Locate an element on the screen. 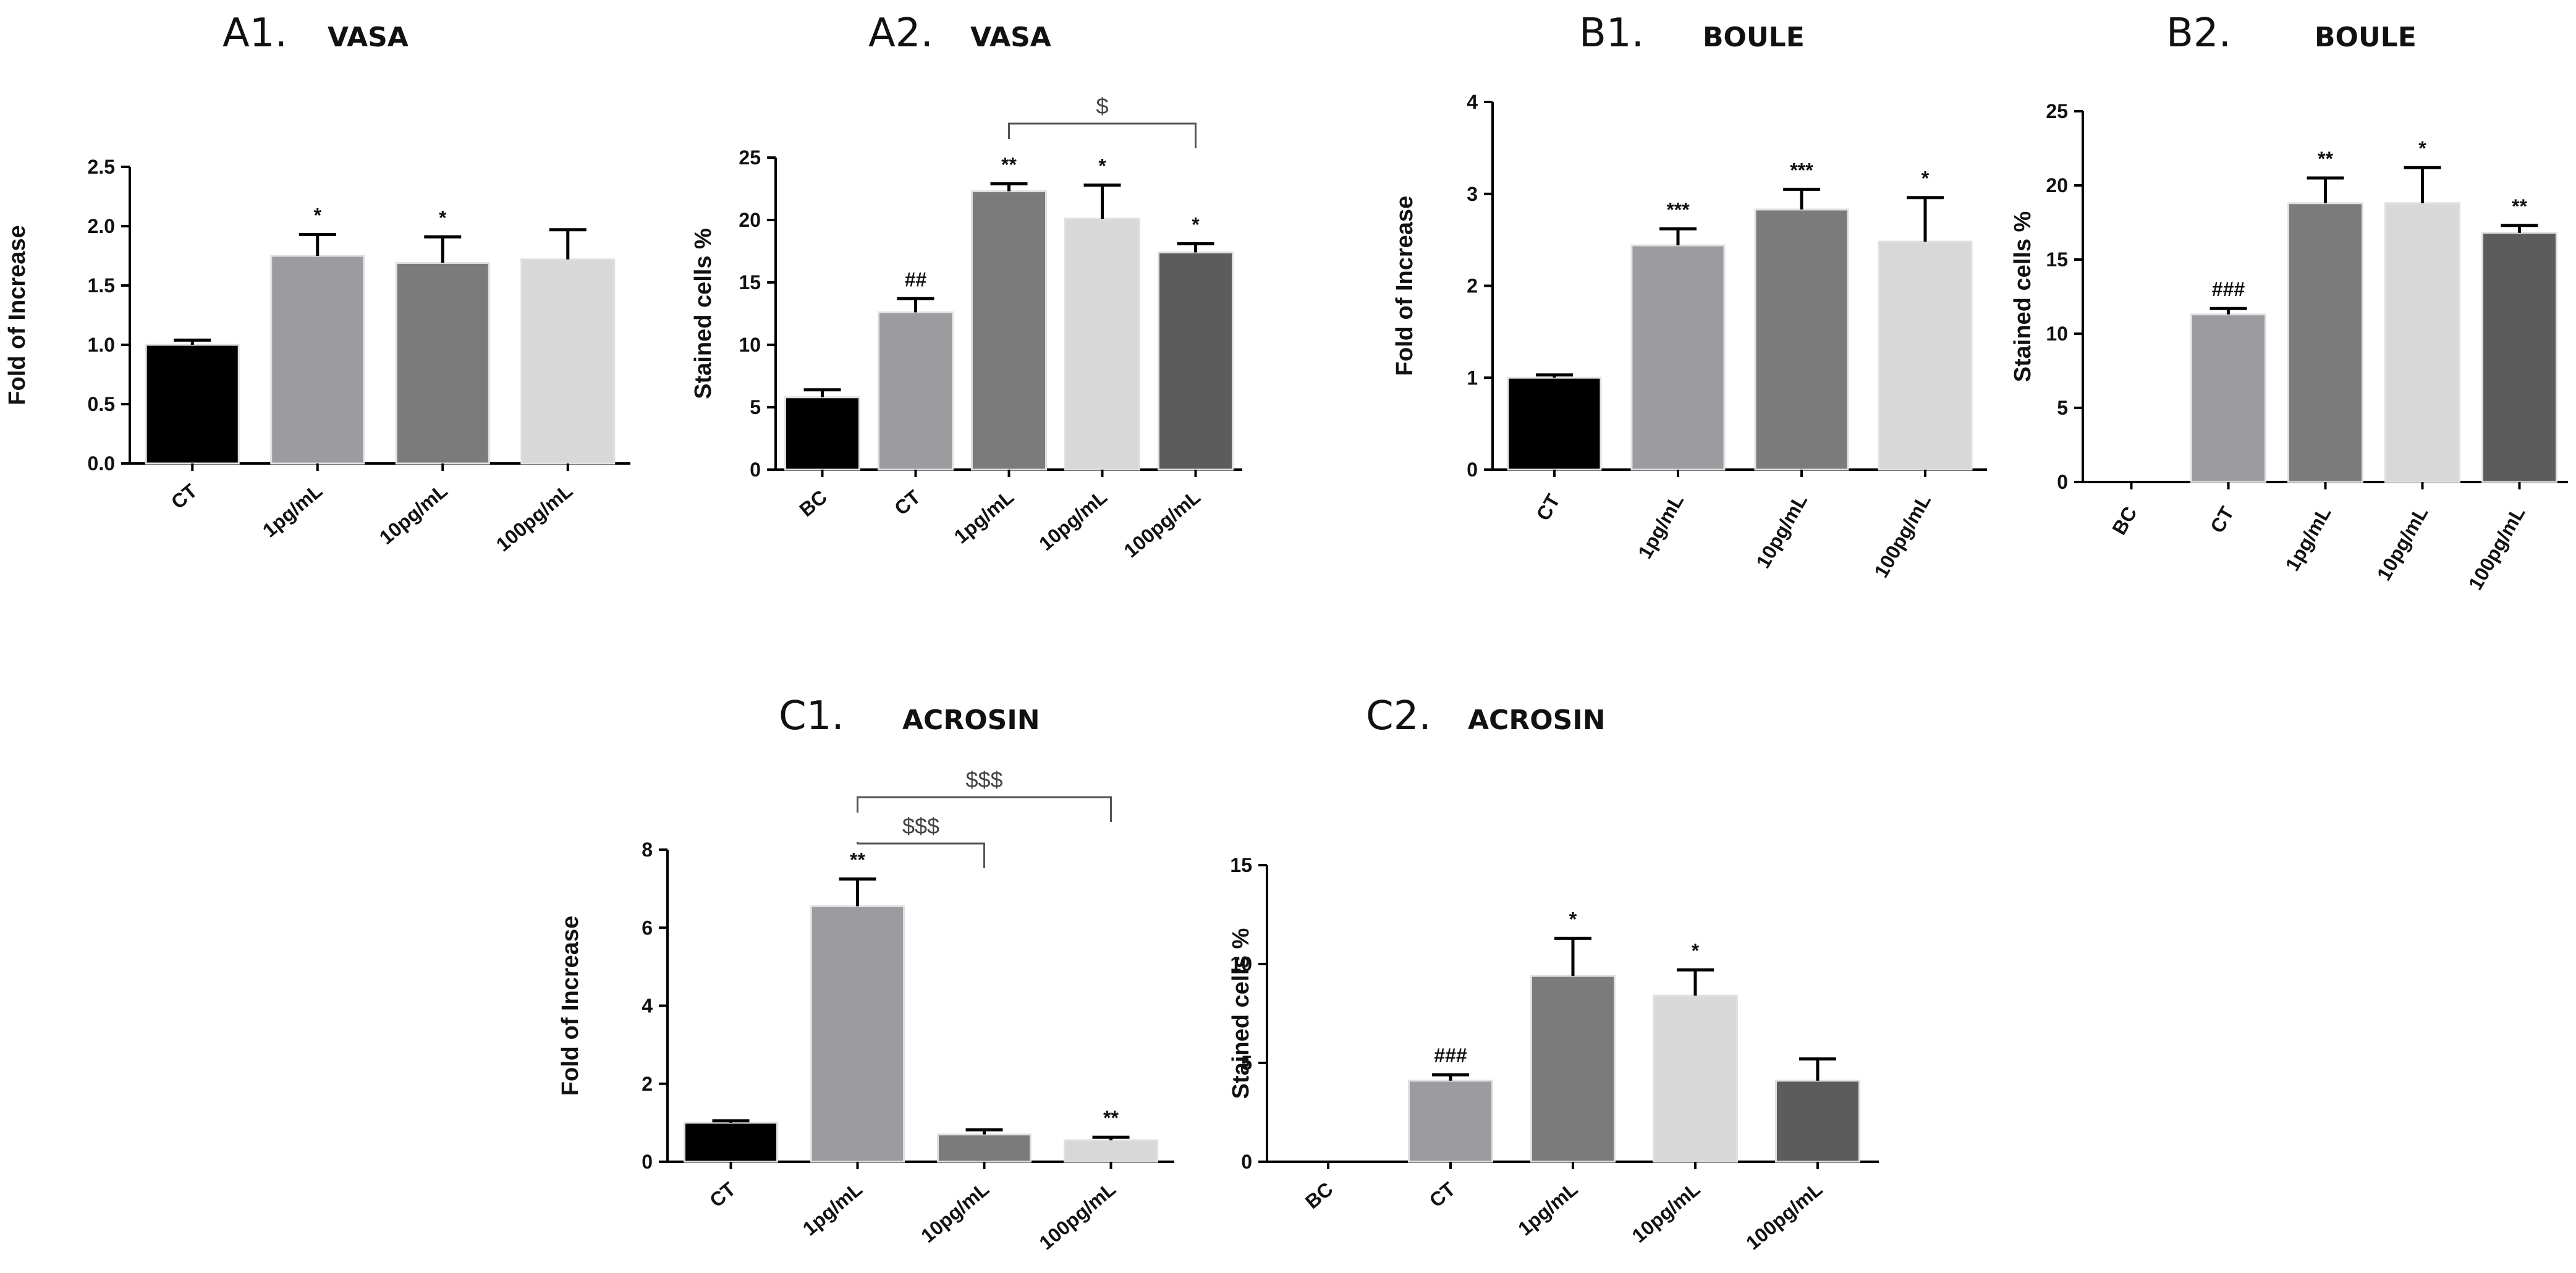  panel-letter: B1. is located at coordinates (1611, 33).